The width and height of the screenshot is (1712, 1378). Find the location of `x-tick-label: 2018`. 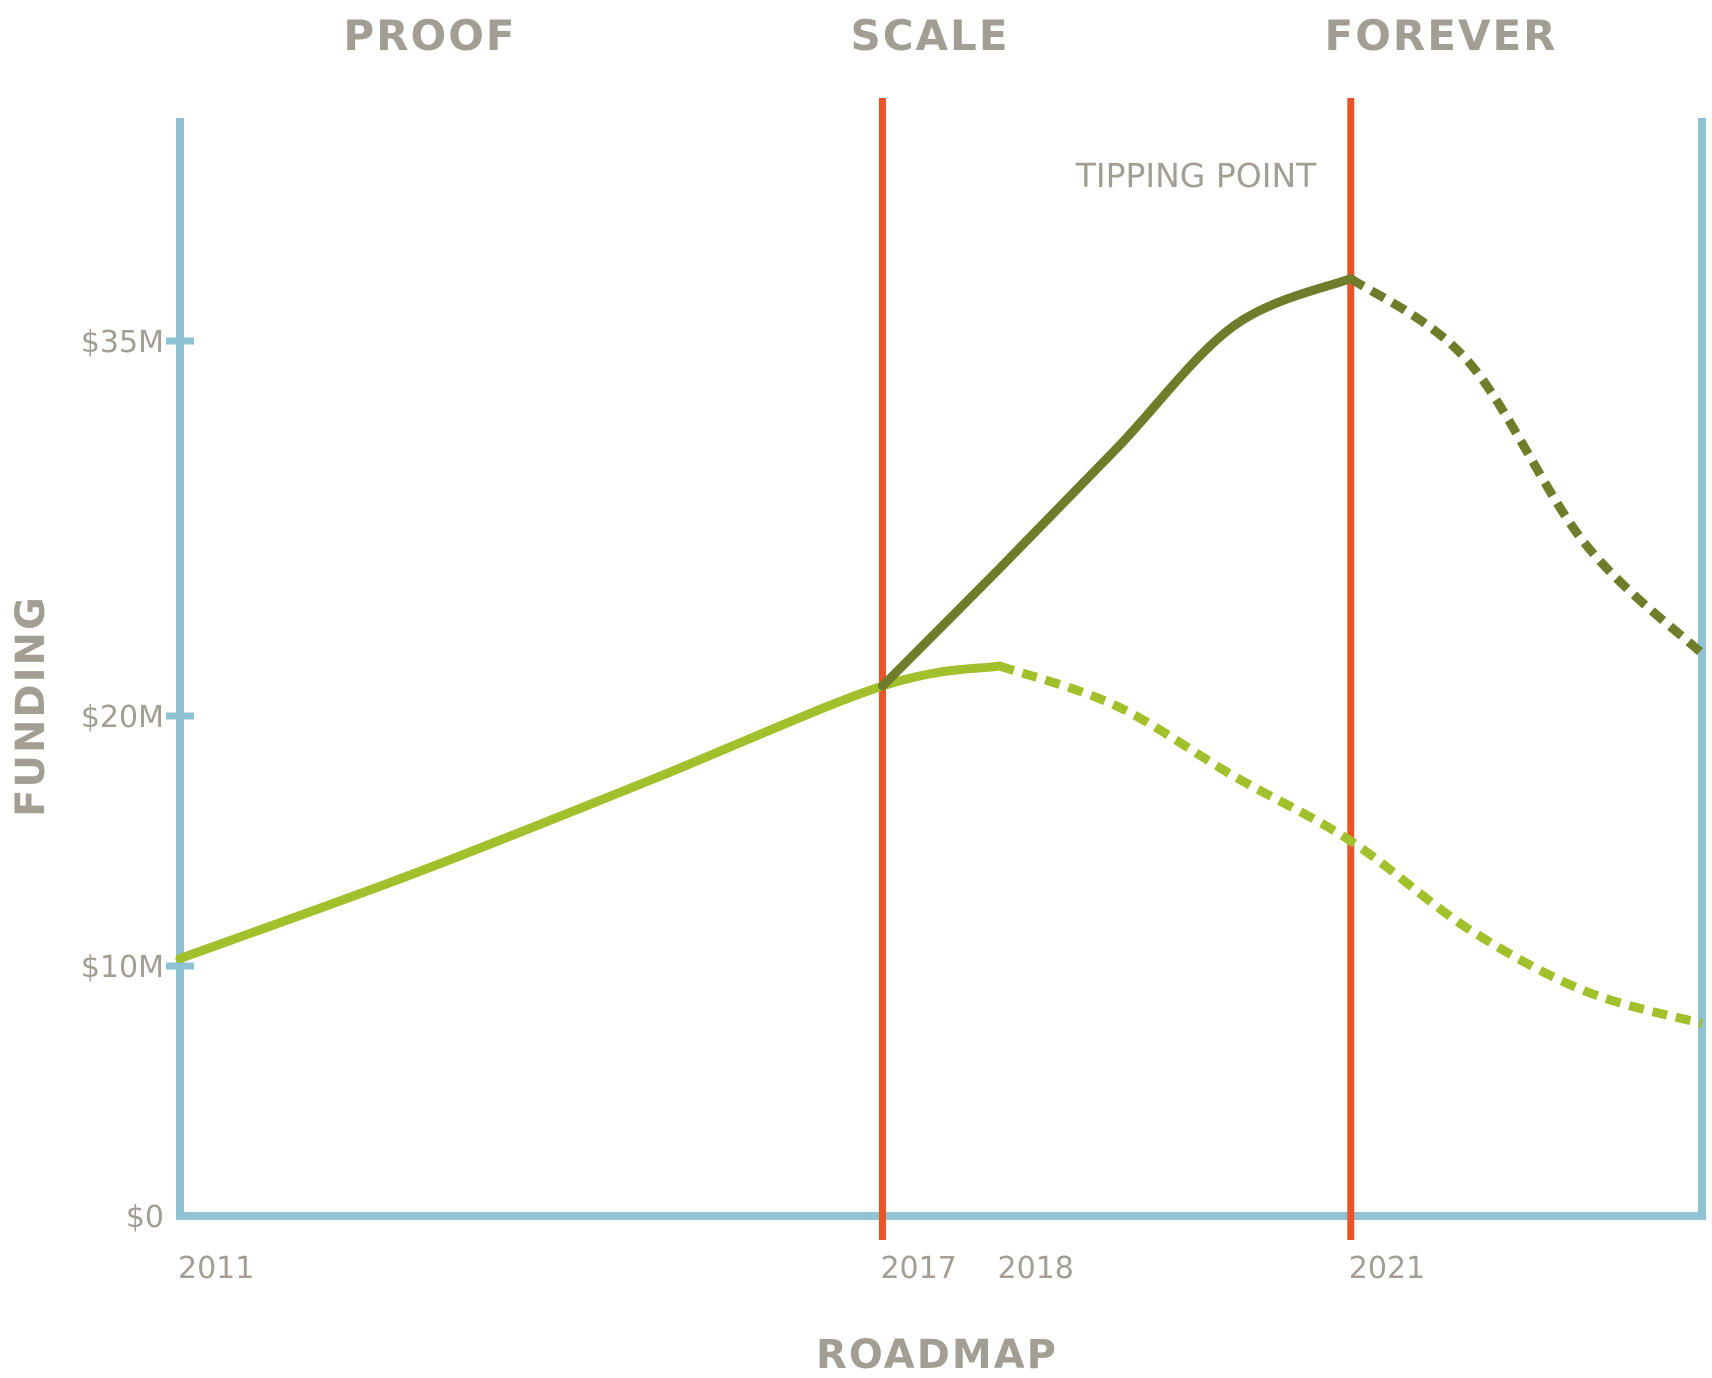

x-tick-label: 2018 is located at coordinates (1036, 1268).